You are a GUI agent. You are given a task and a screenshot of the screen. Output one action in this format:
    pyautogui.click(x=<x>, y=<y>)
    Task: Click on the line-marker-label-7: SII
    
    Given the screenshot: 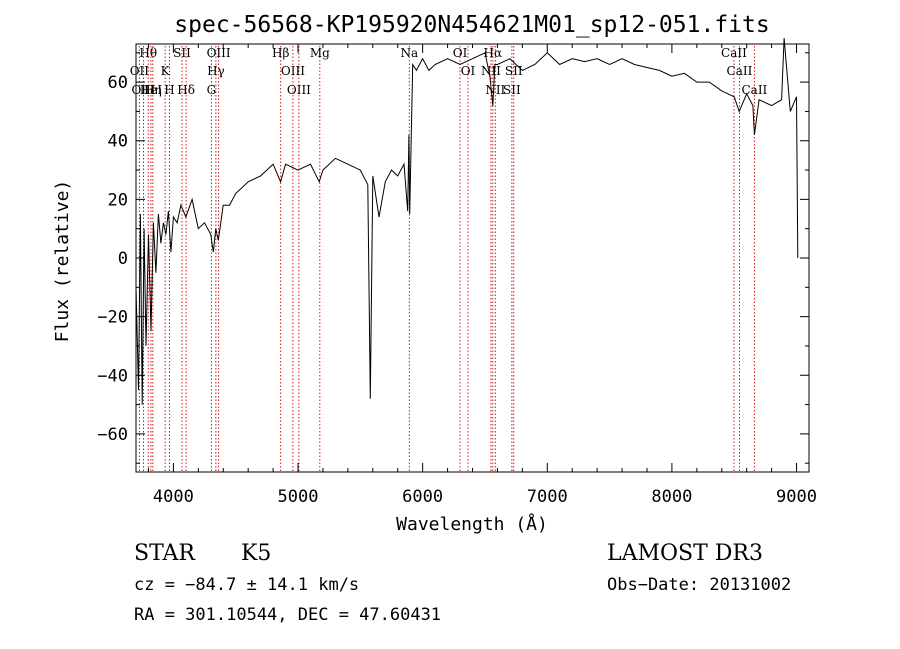 What is the action you would take?
    pyautogui.click(x=182, y=53)
    